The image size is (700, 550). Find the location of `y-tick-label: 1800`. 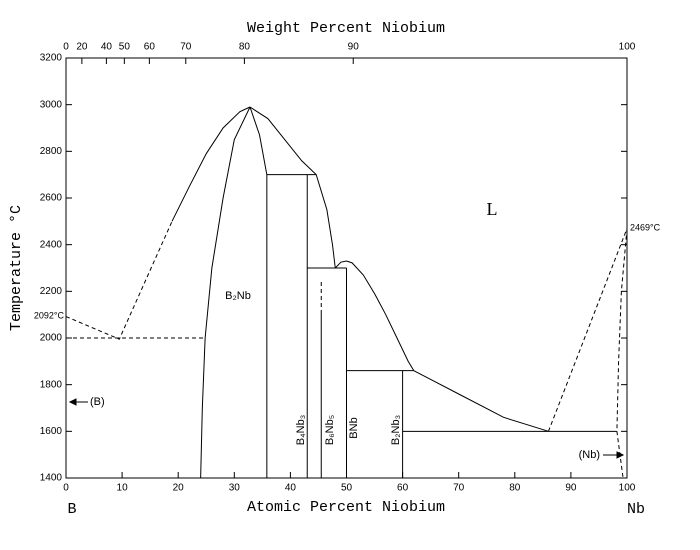

y-tick-label: 1800 is located at coordinates (51, 384).